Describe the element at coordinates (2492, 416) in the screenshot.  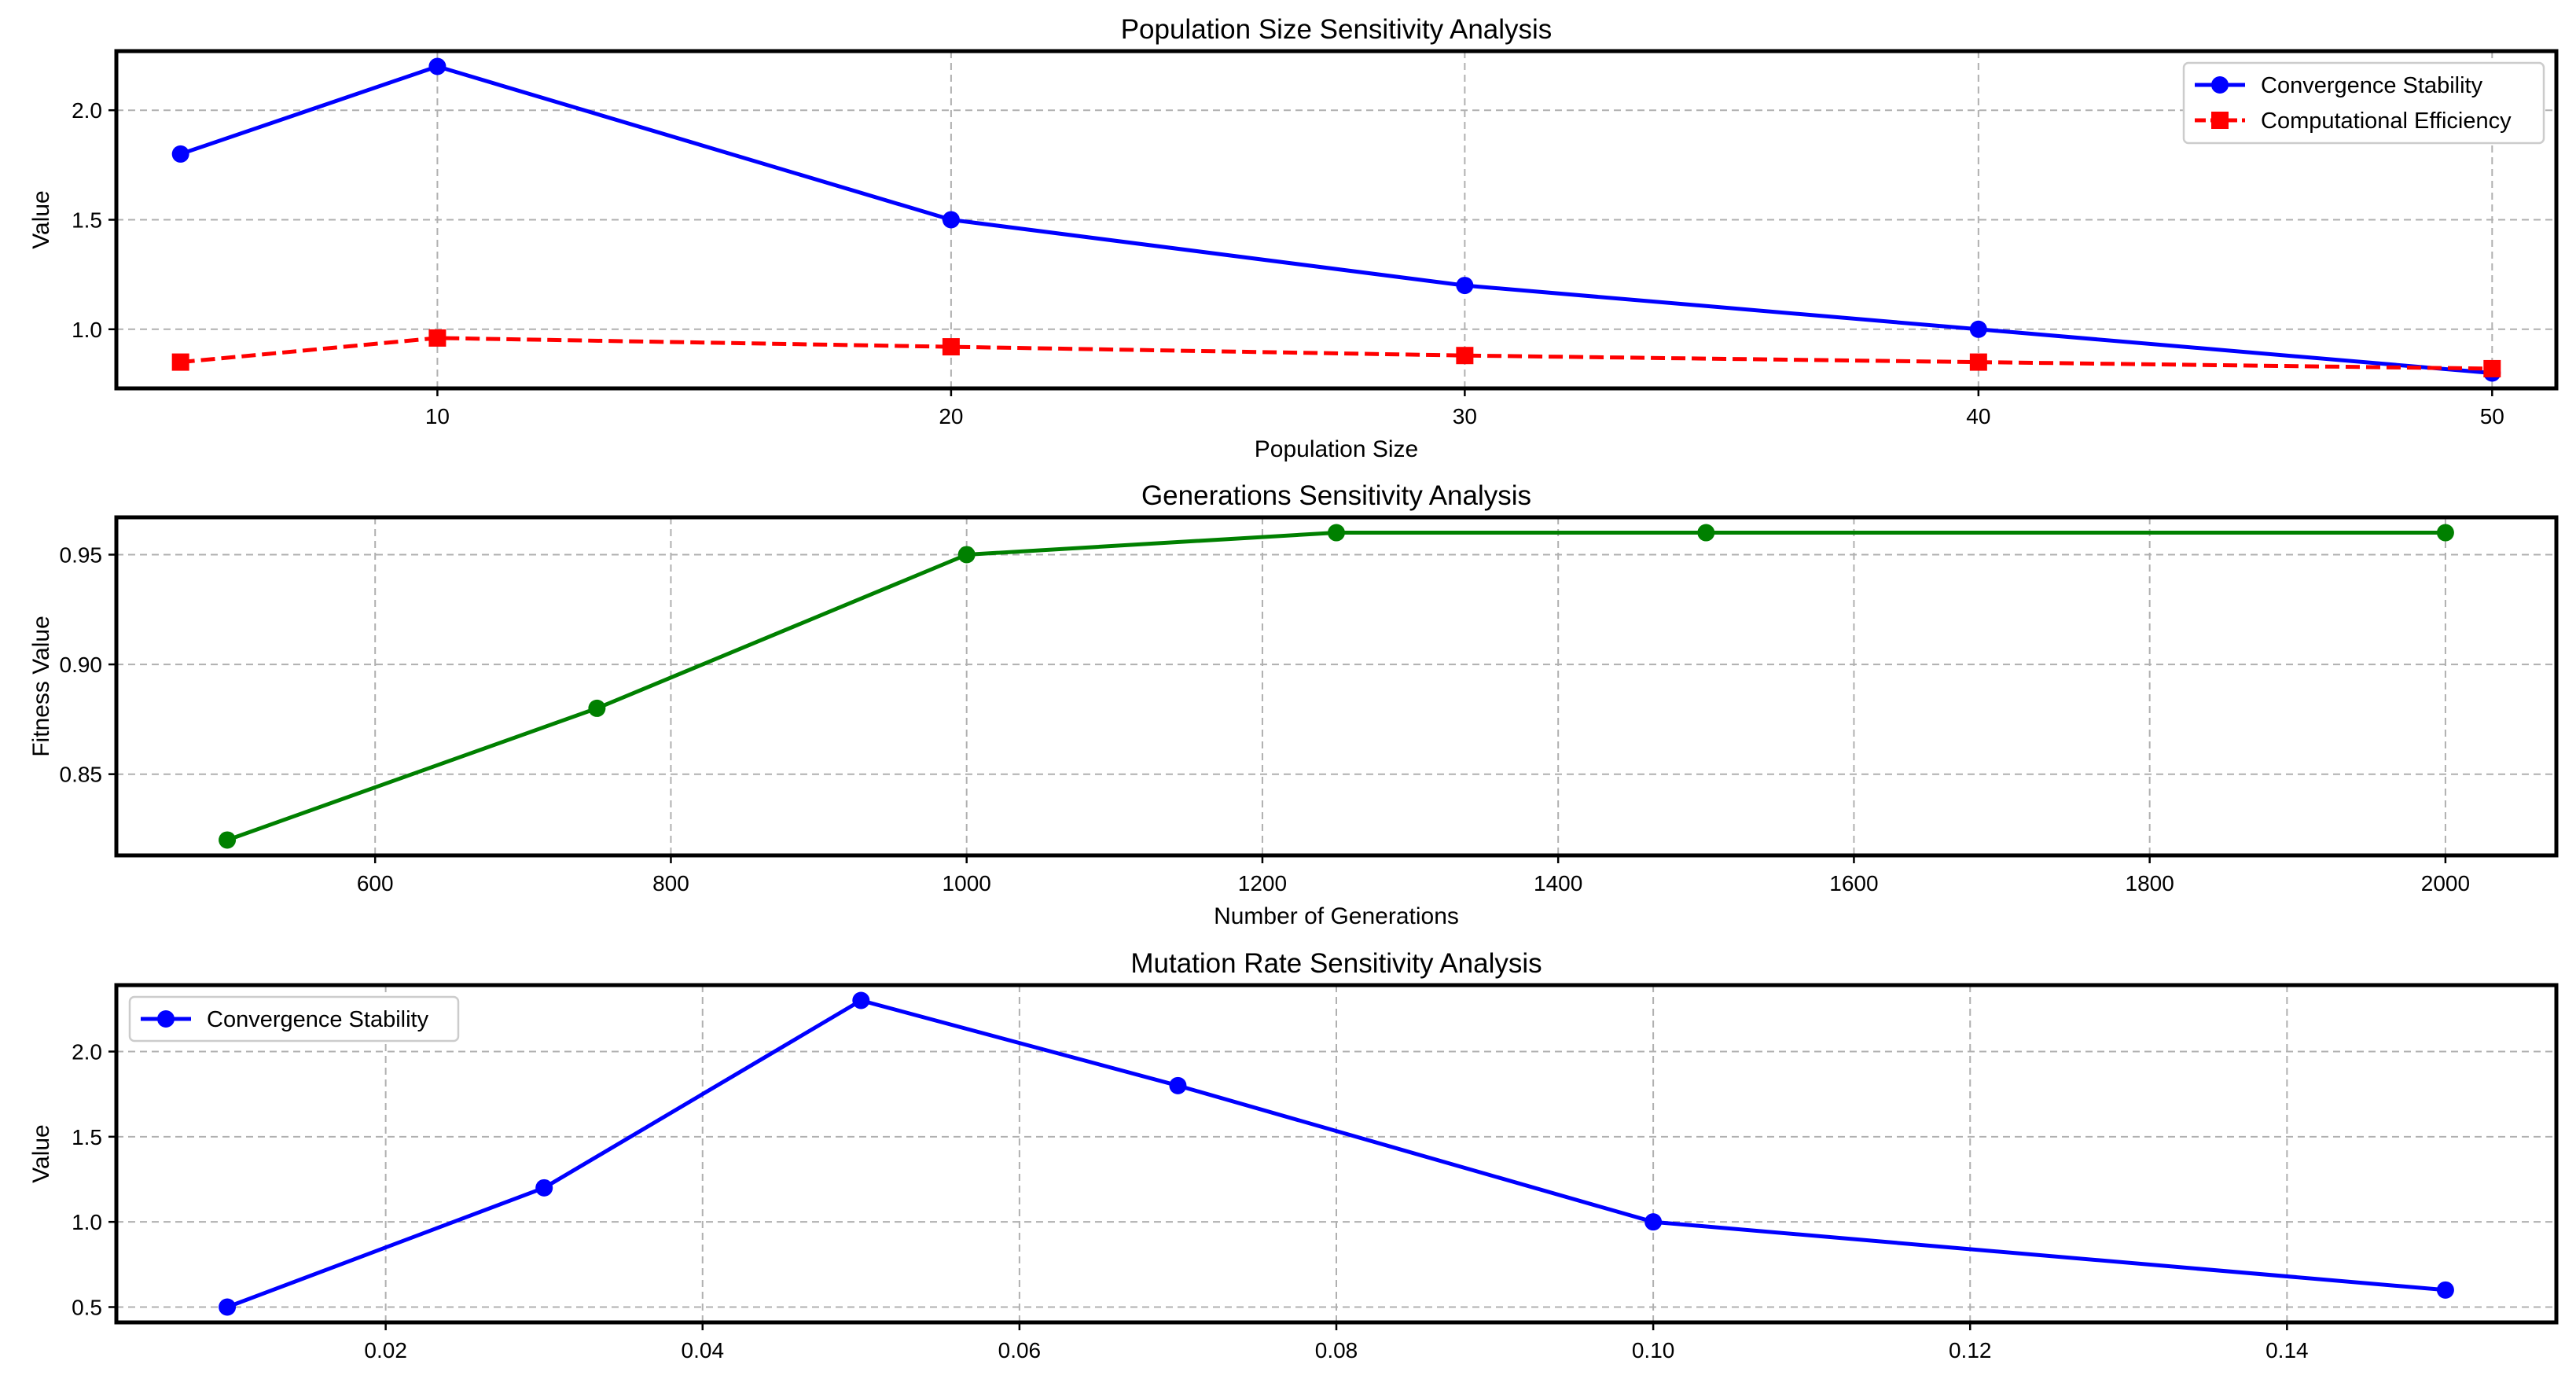
I see `x-tick-label: 50` at that location.